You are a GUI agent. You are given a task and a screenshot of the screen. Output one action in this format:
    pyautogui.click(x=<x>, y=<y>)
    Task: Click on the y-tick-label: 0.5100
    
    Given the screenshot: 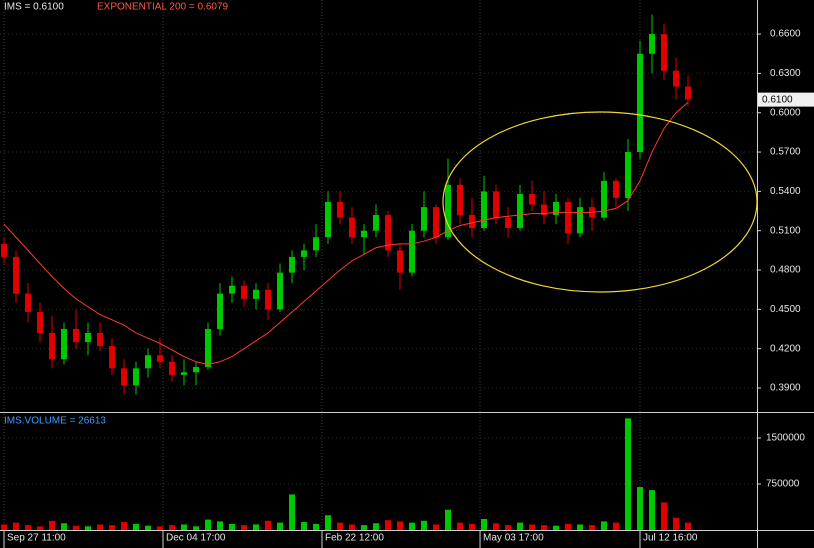 What is the action you would take?
    pyautogui.click(x=785, y=230)
    